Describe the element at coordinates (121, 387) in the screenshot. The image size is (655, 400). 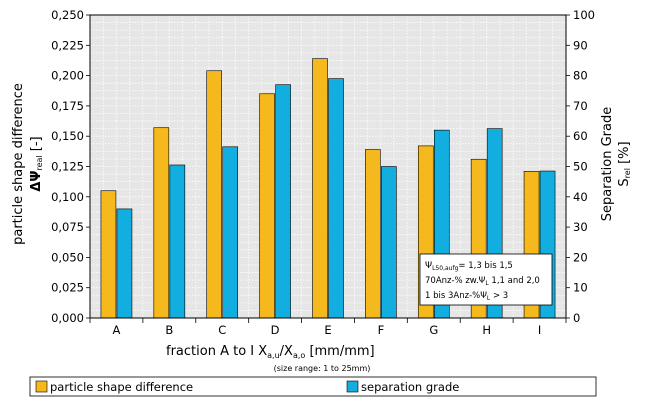
I see `legend-label-particle-shape-difference: particle shape difference` at that location.